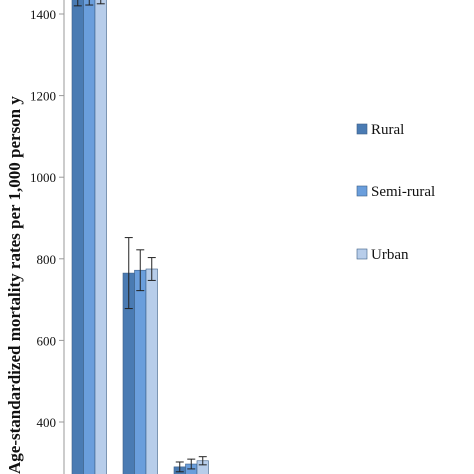 This screenshot has width=474, height=474. I want to click on y-tick-label: 800, so click(47, 259).